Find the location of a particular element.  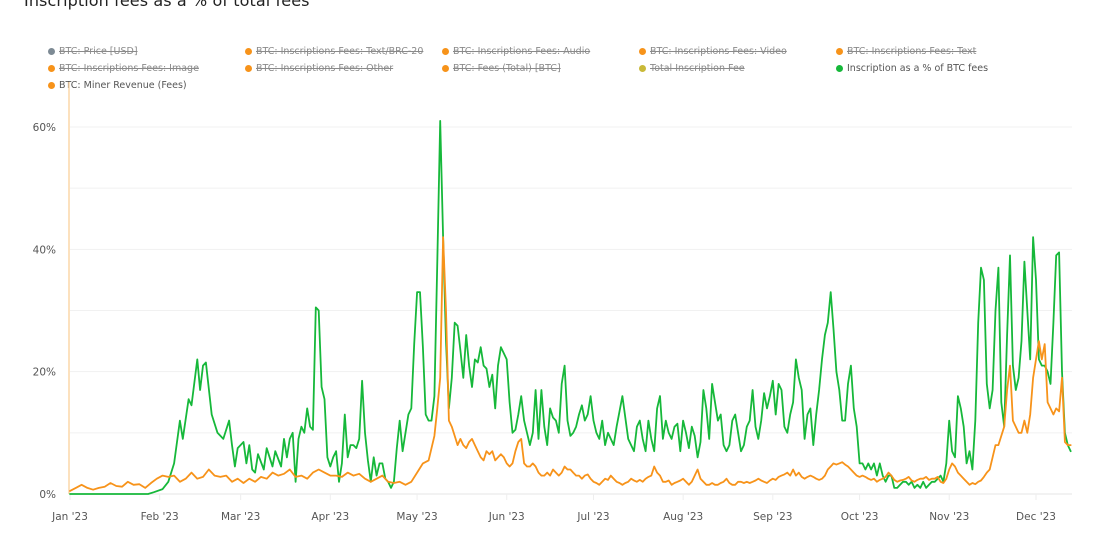

legend-item: BTC: Inscriptions Fees: Text/BRC-20 is located at coordinates (334, 51).